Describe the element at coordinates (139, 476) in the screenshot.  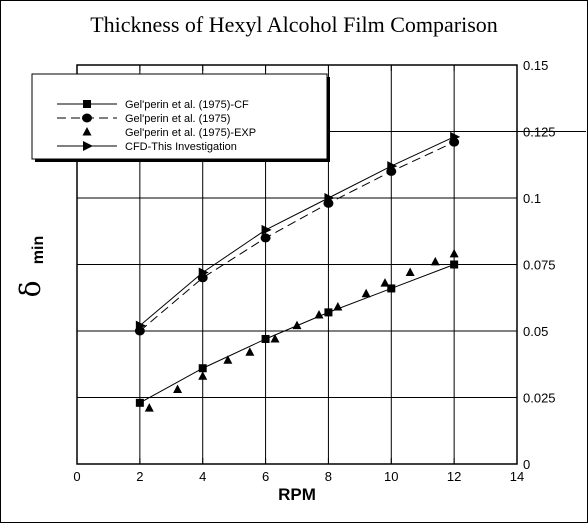
I see `x-tick-label: 2` at that location.